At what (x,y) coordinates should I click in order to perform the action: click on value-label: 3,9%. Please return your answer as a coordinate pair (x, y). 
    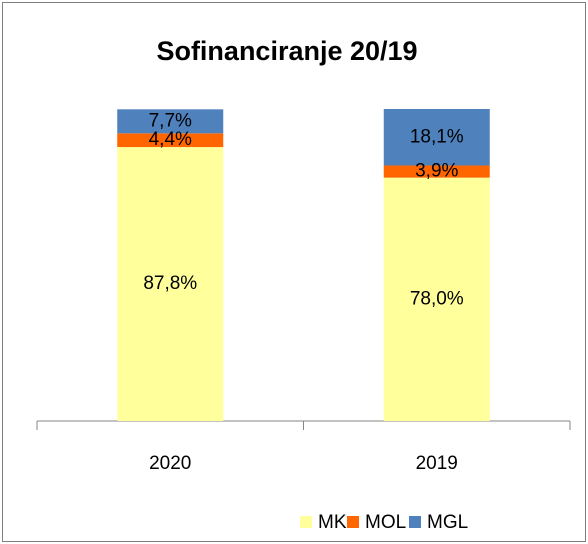
    Looking at the image, I should click on (436, 171).